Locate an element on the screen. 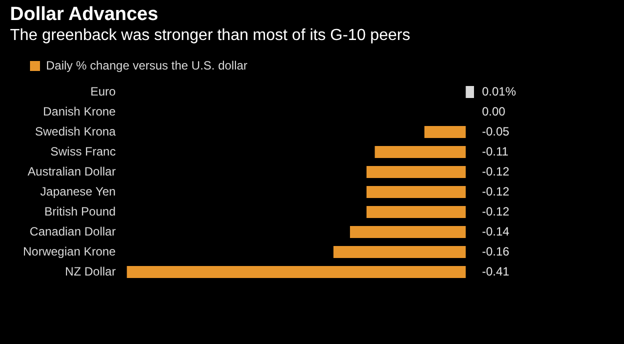 The width and height of the screenshot is (624, 344). data-label: 0.01% is located at coordinates (499, 91).